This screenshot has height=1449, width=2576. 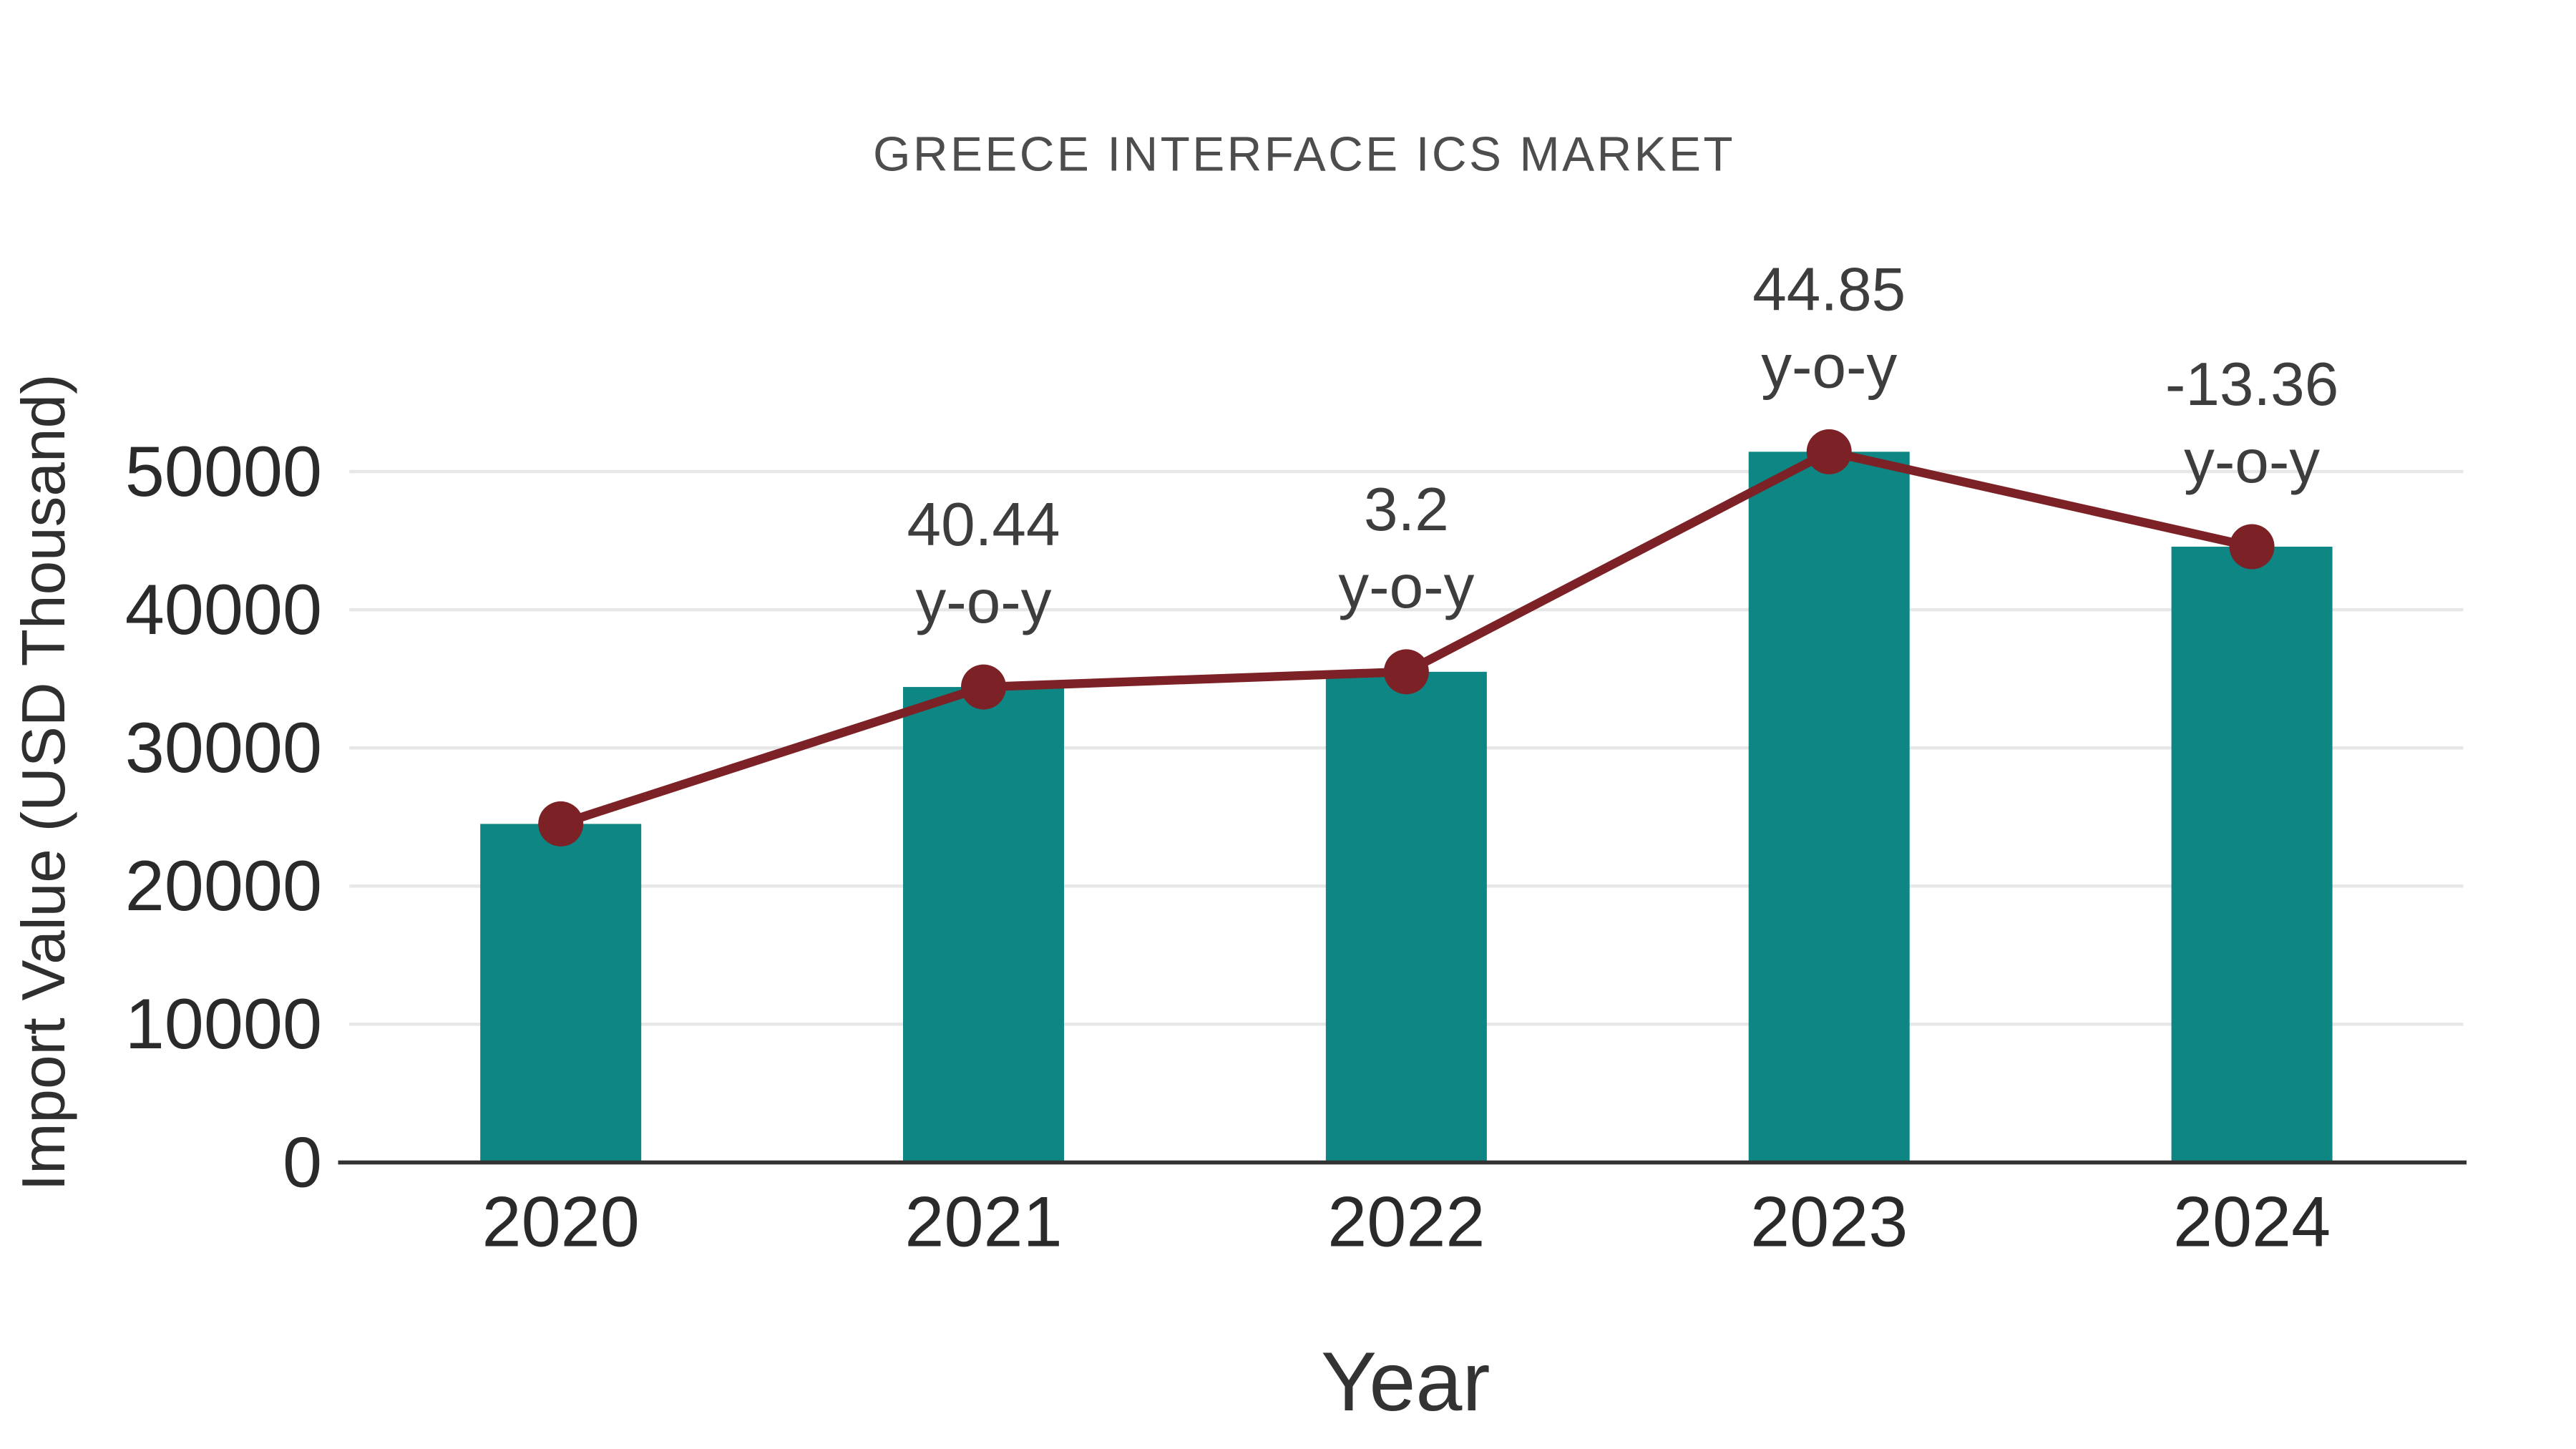 What do you see at coordinates (44, 782) in the screenshot?
I see `y-axis-title: Import Value (USD Thousand)` at bounding box center [44, 782].